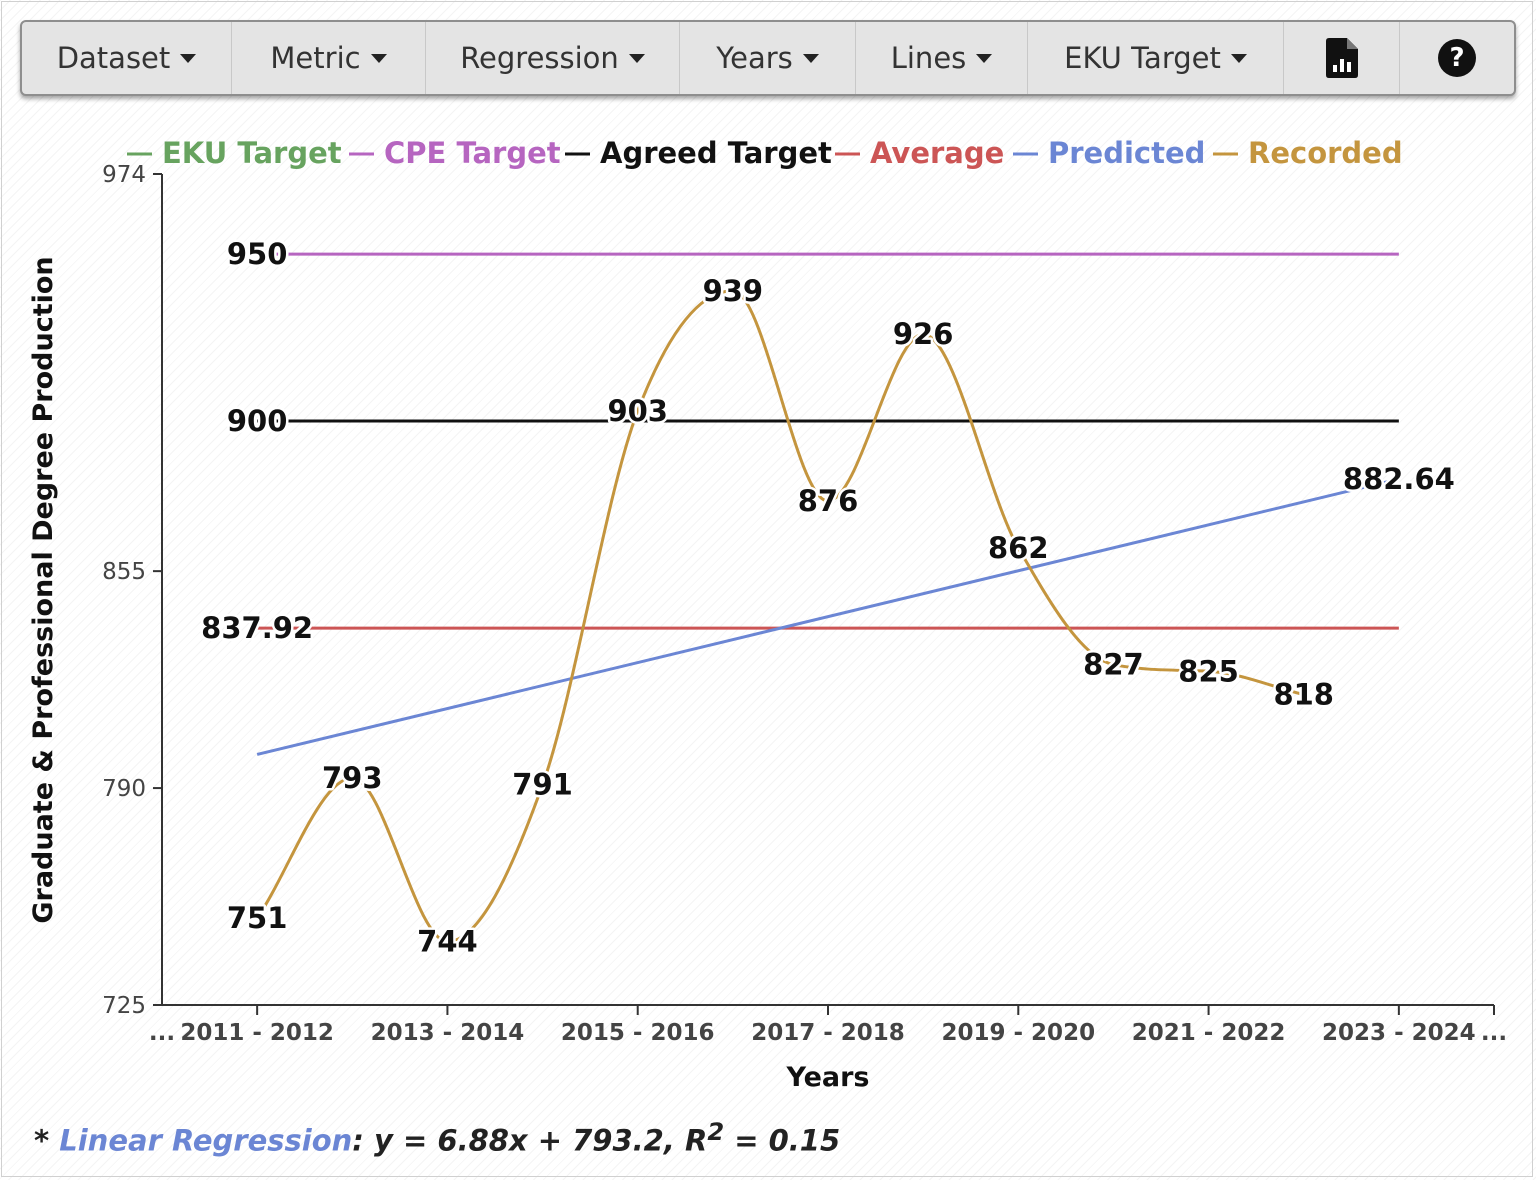 This screenshot has width=1536, height=1180. Describe the element at coordinates (472, 153) in the screenshot. I see `legend-entry: CPE Target` at that location.